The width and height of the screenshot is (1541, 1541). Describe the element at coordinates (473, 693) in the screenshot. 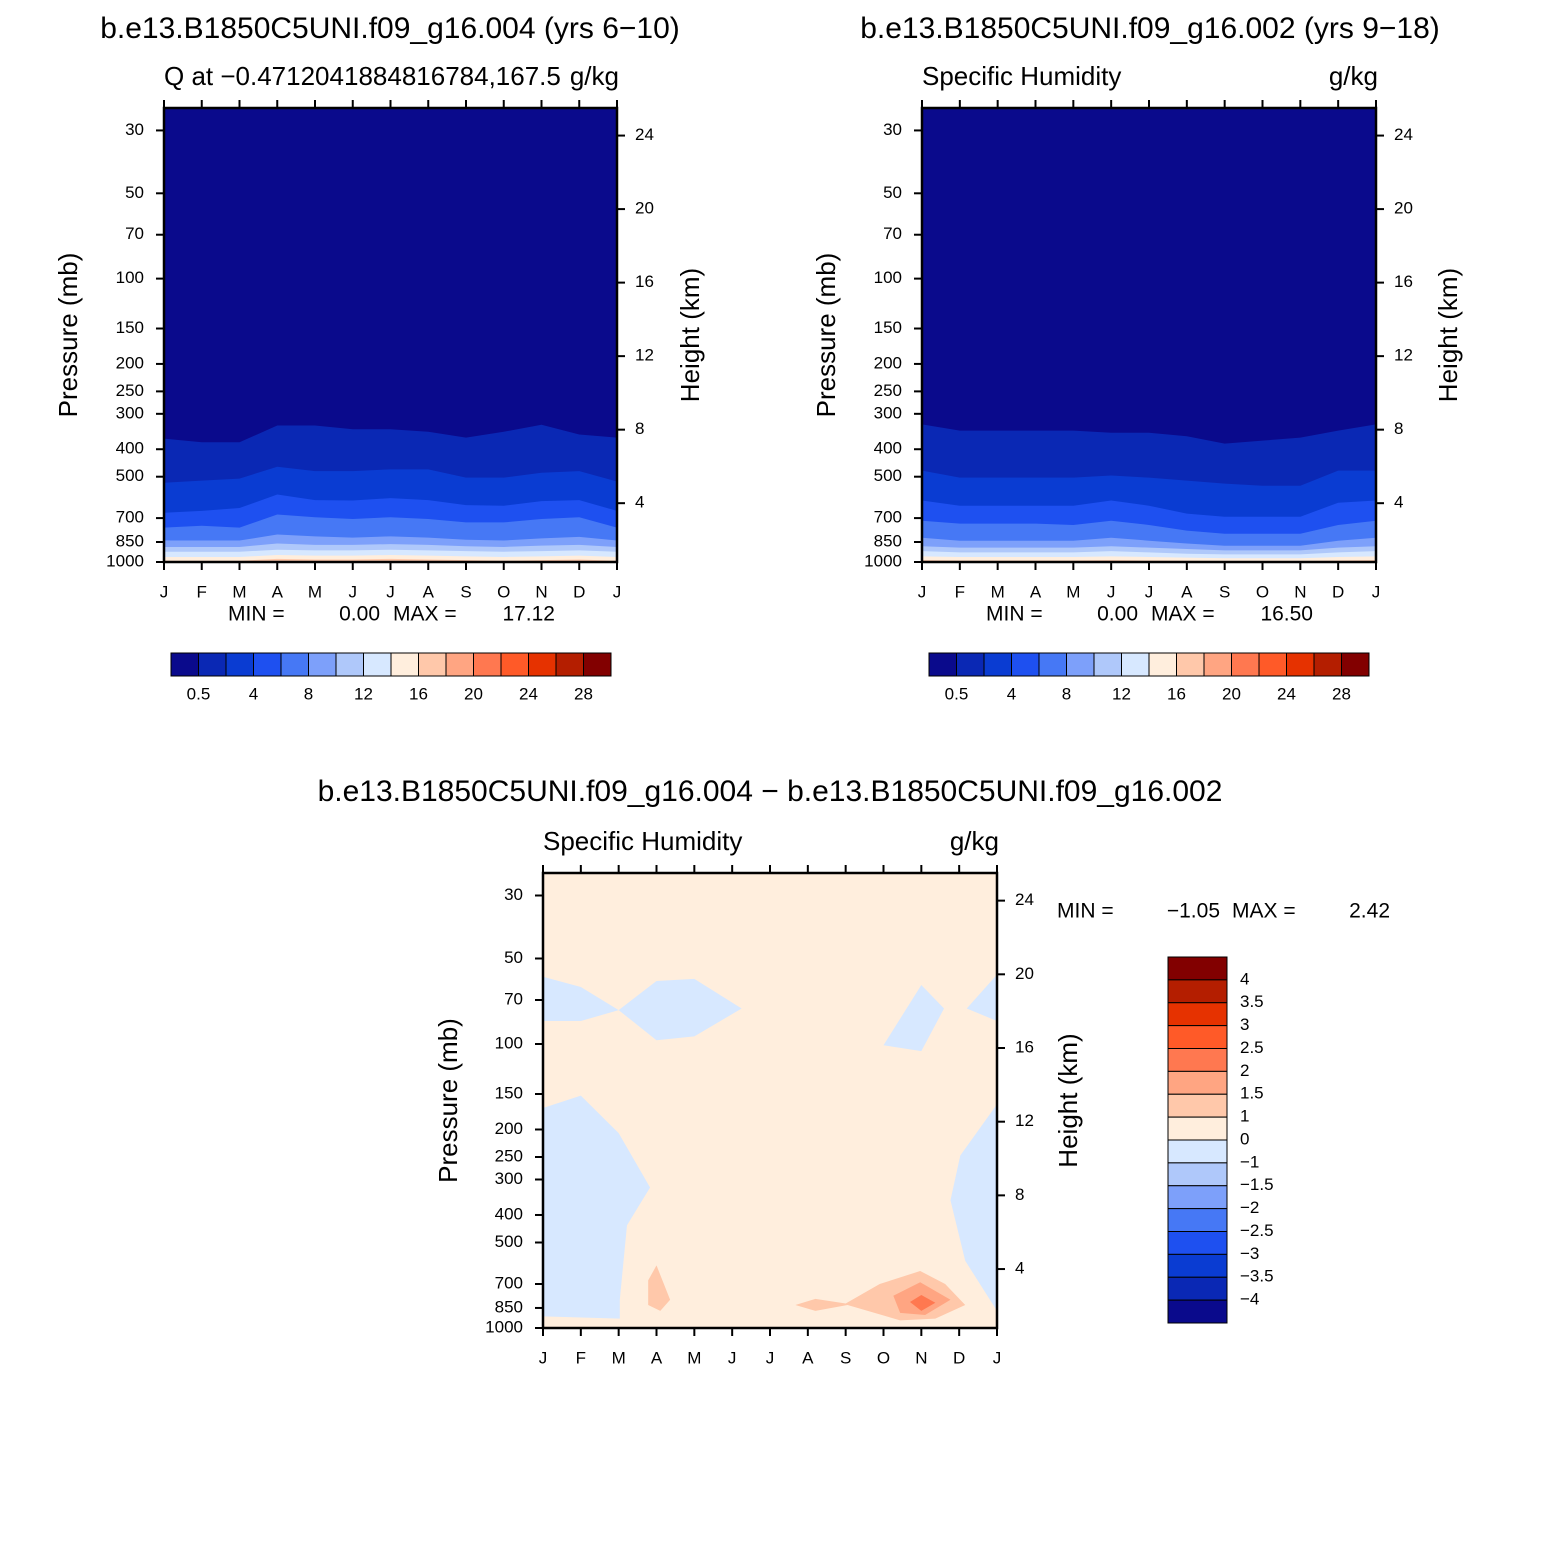

I see `colorbar-label: 20` at that location.